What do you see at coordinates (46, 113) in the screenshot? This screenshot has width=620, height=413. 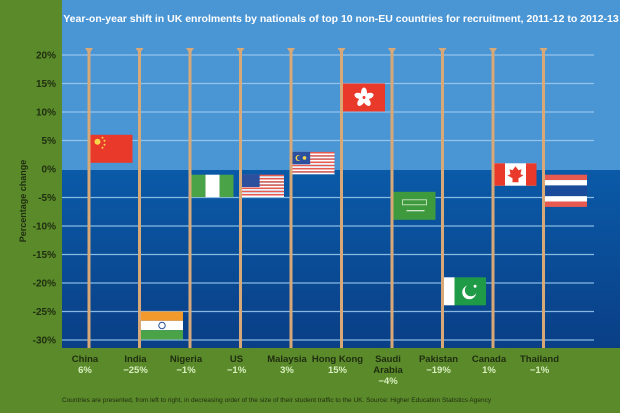 I see `y-tick-label: 10%` at bounding box center [46, 113].